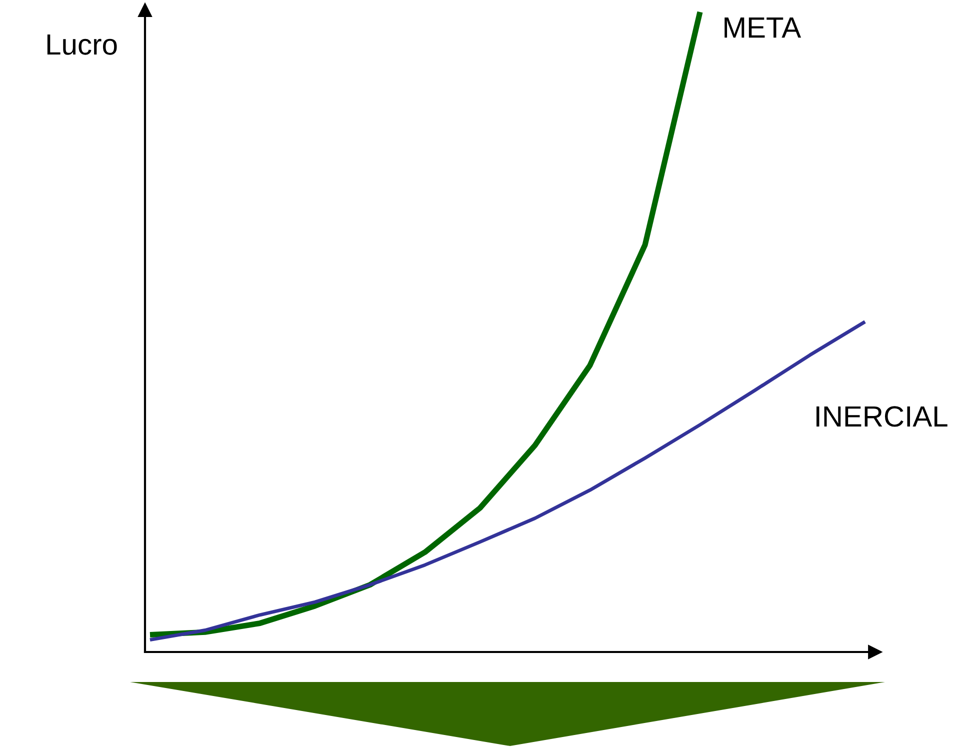 Image resolution: width=956 pixels, height=747 pixels. What do you see at coordinates (82, 44) in the screenshot?
I see `y-axis-title: Lucro` at bounding box center [82, 44].